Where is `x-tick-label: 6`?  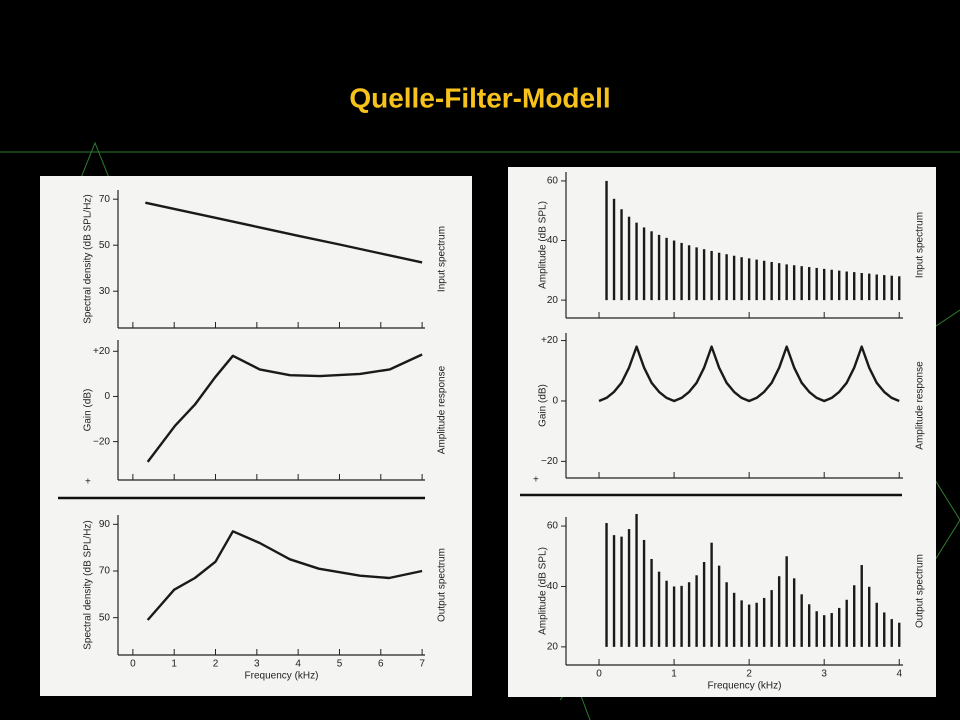
x-tick-label: 6 is located at coordinates (381, 664).